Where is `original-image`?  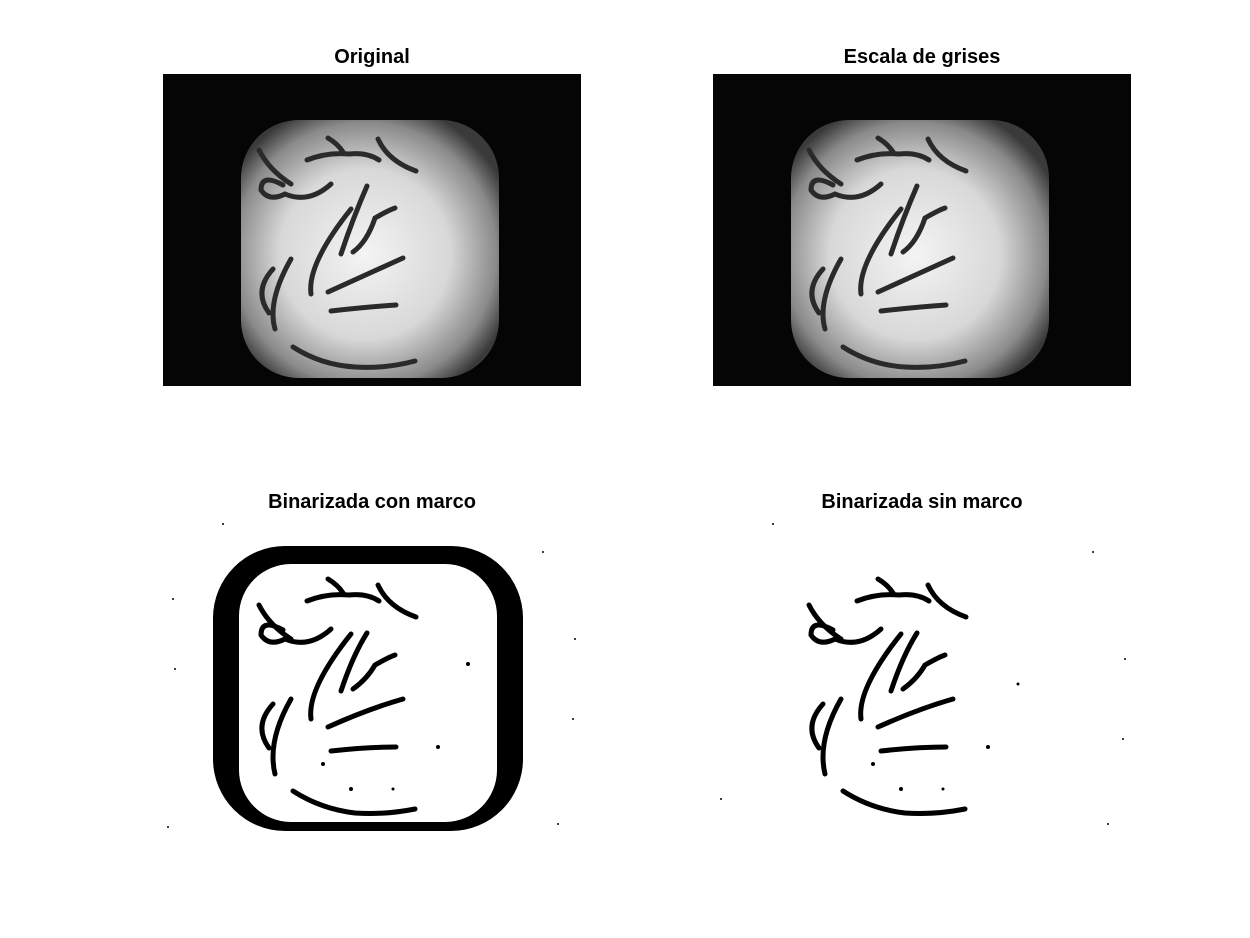
original-image is located at coordinates (372, 230).